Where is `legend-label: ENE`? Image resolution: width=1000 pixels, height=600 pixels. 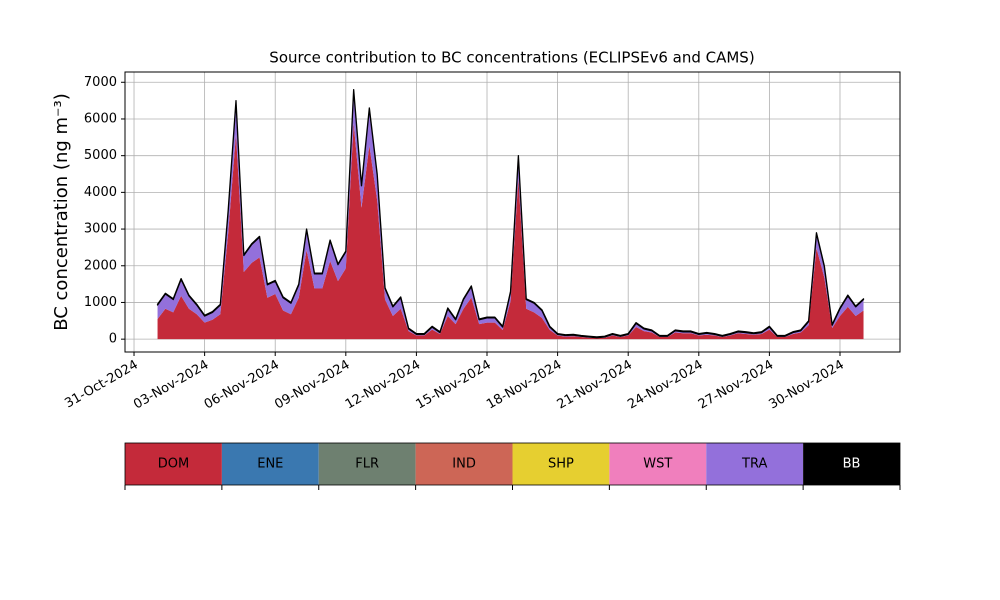
legend-label: ENE is located at coordinates (270, 464).